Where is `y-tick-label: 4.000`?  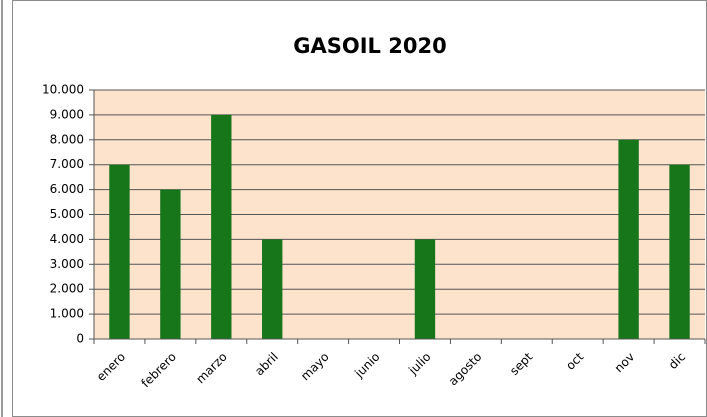 y-tick-label: 4.000 is located at coordinates (67, 239).